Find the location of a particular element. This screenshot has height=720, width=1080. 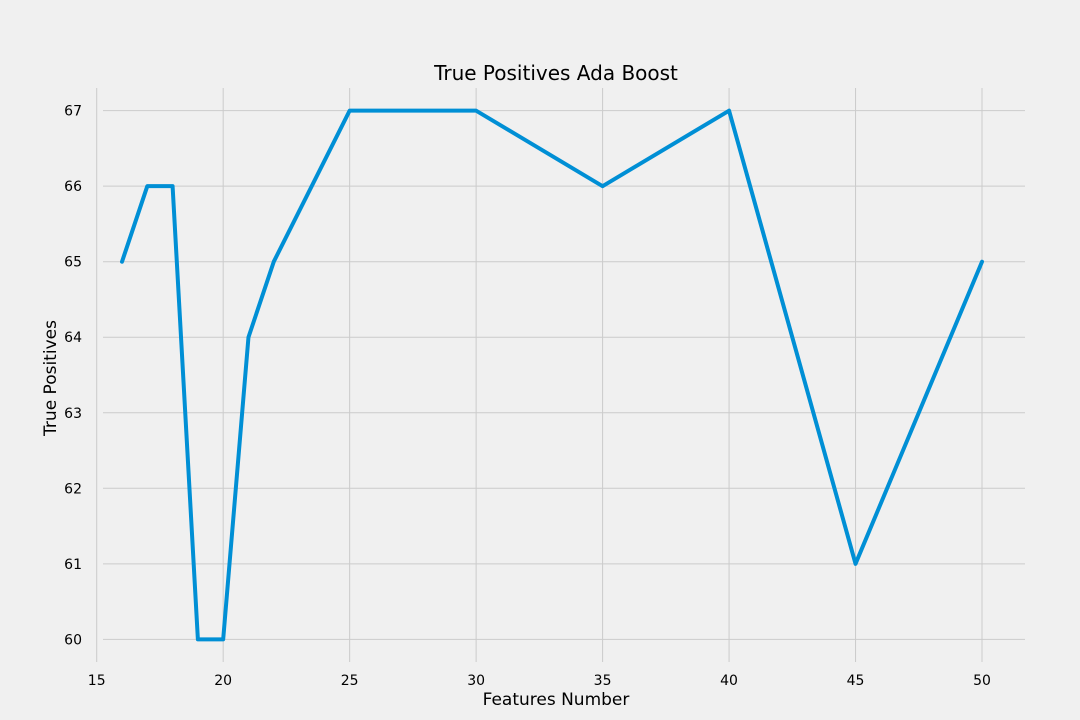

chart-title: True Positives Ada Boost is located at coordinates (555, 73).